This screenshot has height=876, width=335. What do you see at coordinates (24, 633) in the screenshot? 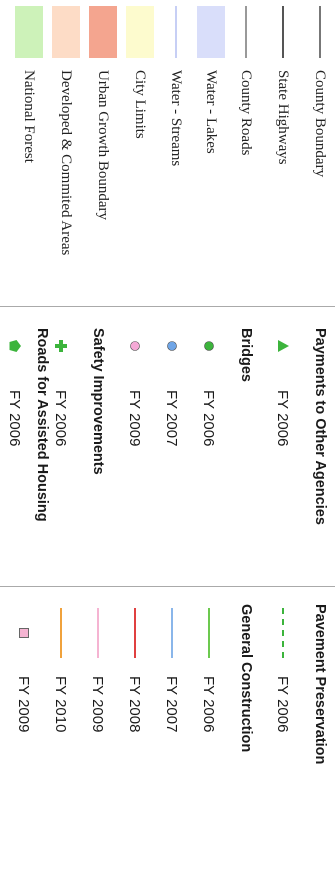
I see `square-icon` at bounding box center [24, 633].